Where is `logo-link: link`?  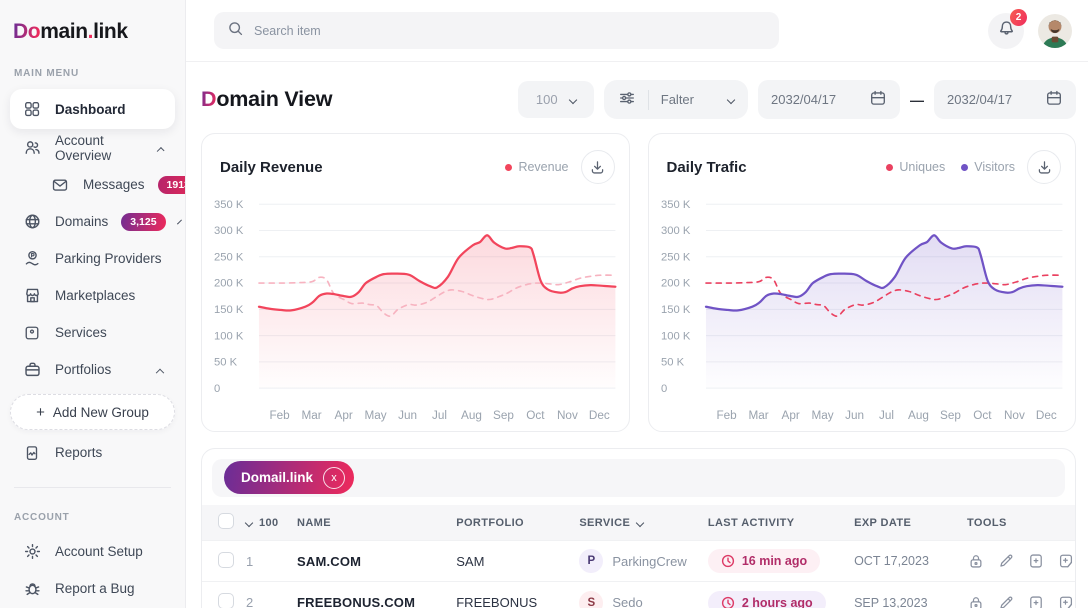
logo-link: link is located at coordinates (110, 31).